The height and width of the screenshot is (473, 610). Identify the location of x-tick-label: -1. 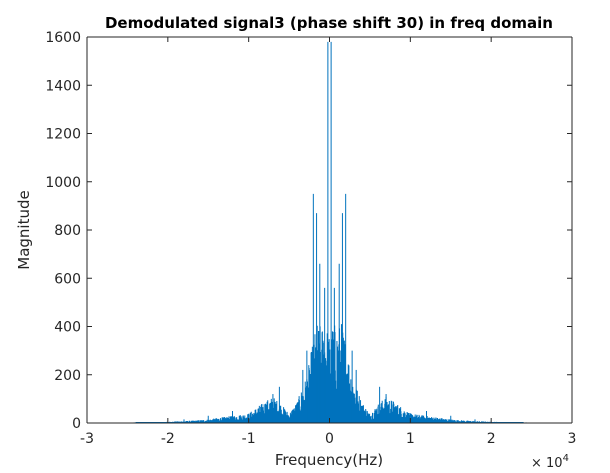
(249, 439).